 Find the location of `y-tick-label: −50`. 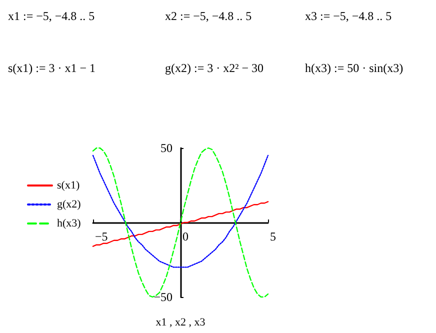

y-tick-label: −50 is located at coordinates (163, 297).